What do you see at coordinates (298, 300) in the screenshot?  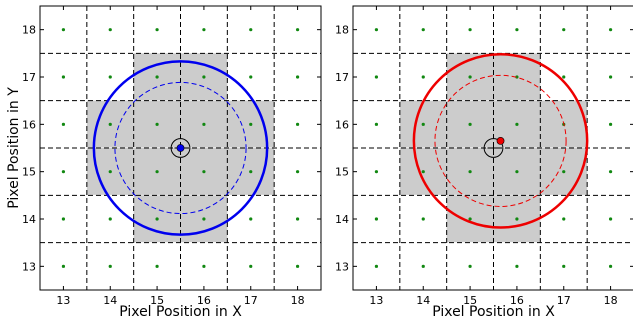 I see `x-tick-label: 18` at bounding box center [298, 300].